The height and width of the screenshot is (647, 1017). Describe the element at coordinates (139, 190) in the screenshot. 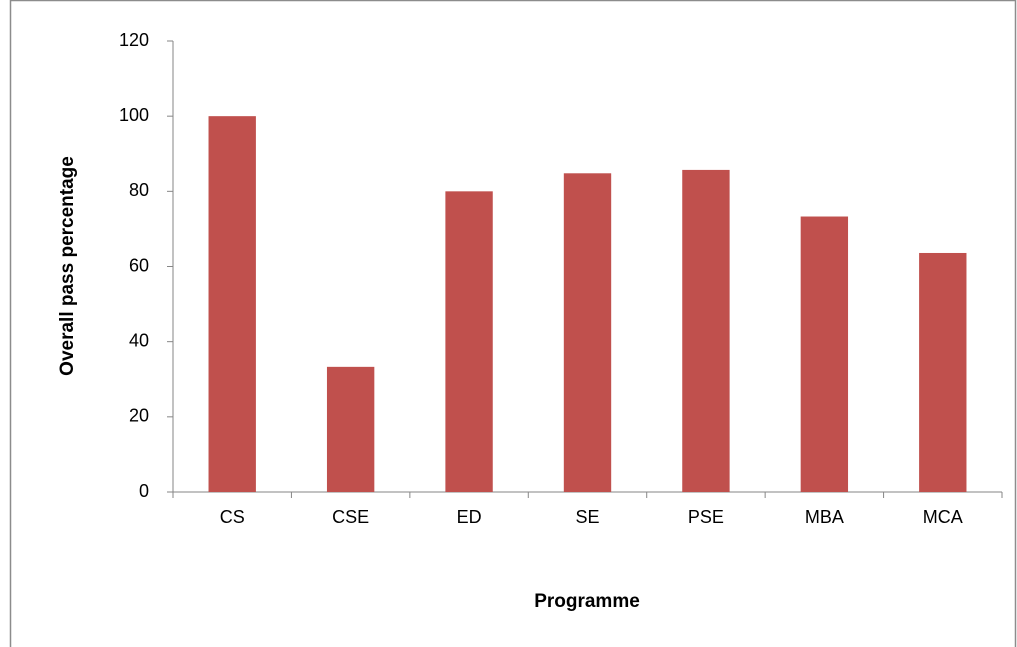

I see `y-tick-label: 80` at that location.